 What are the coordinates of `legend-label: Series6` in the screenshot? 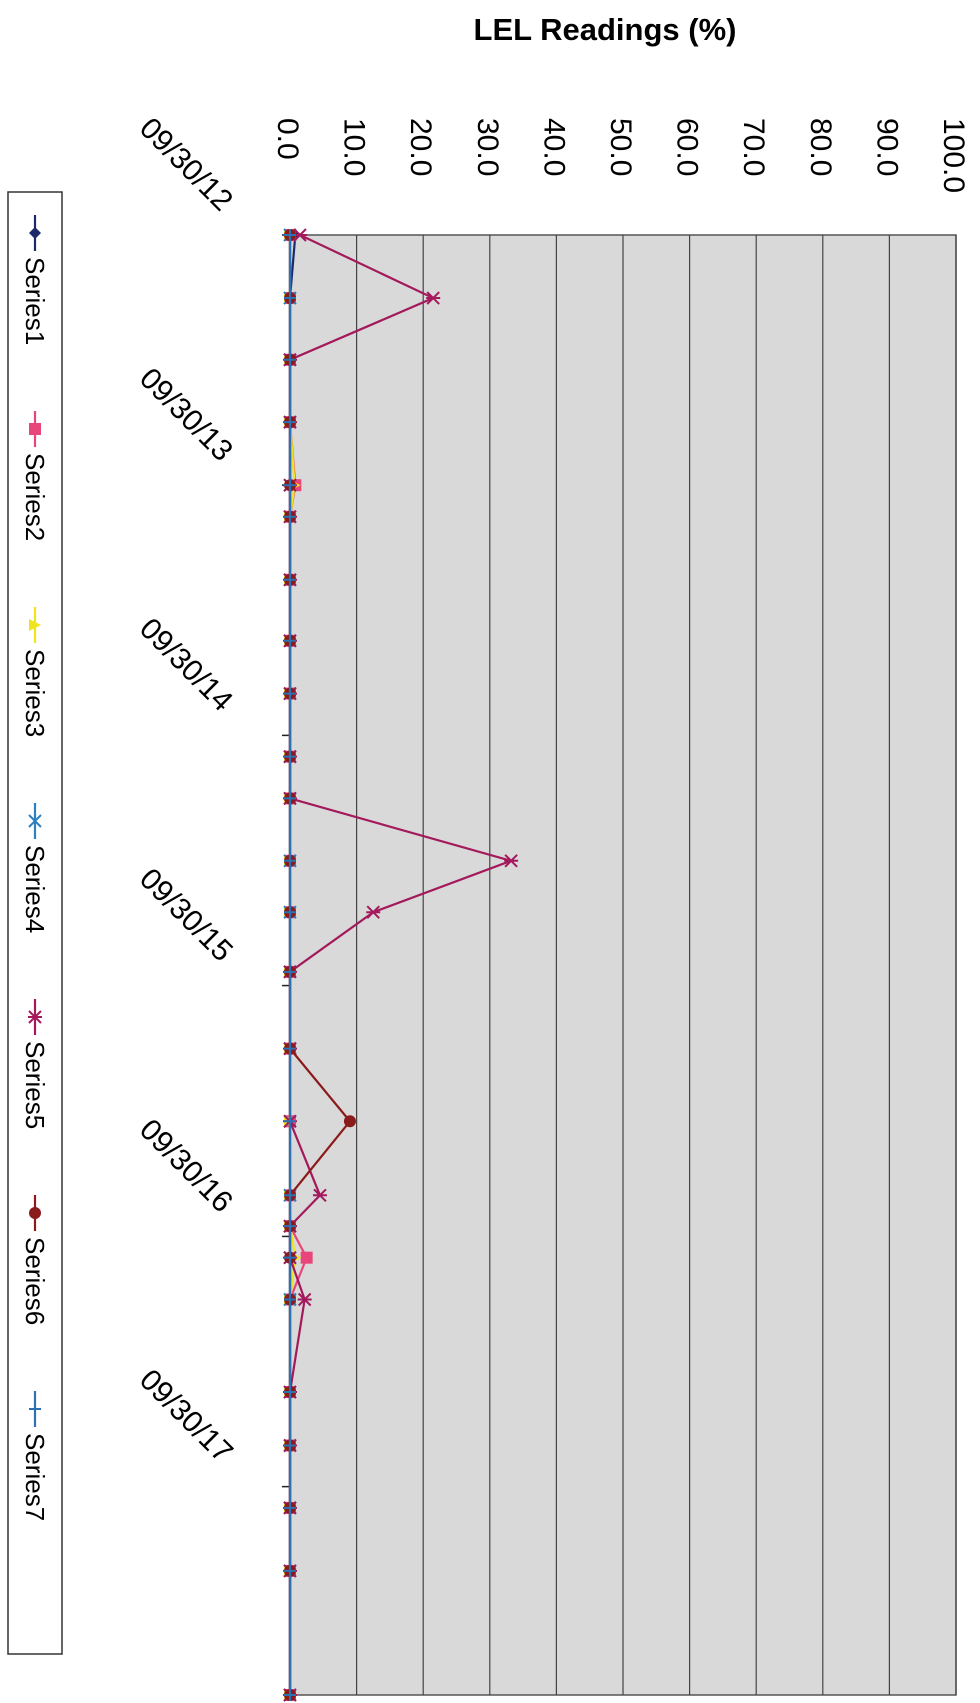 It's located at (35, 1281).